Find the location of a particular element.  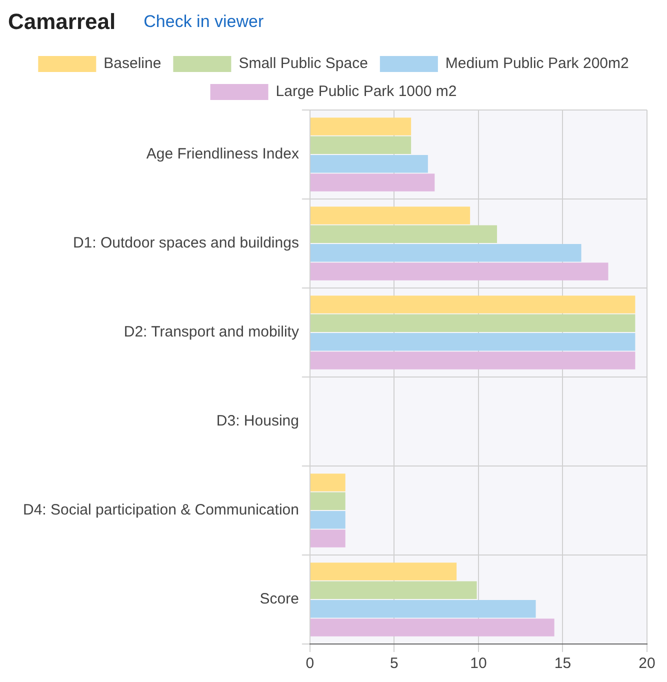

legend-label: Medium Public Park 200m2 is located at coordinates (537, 63).